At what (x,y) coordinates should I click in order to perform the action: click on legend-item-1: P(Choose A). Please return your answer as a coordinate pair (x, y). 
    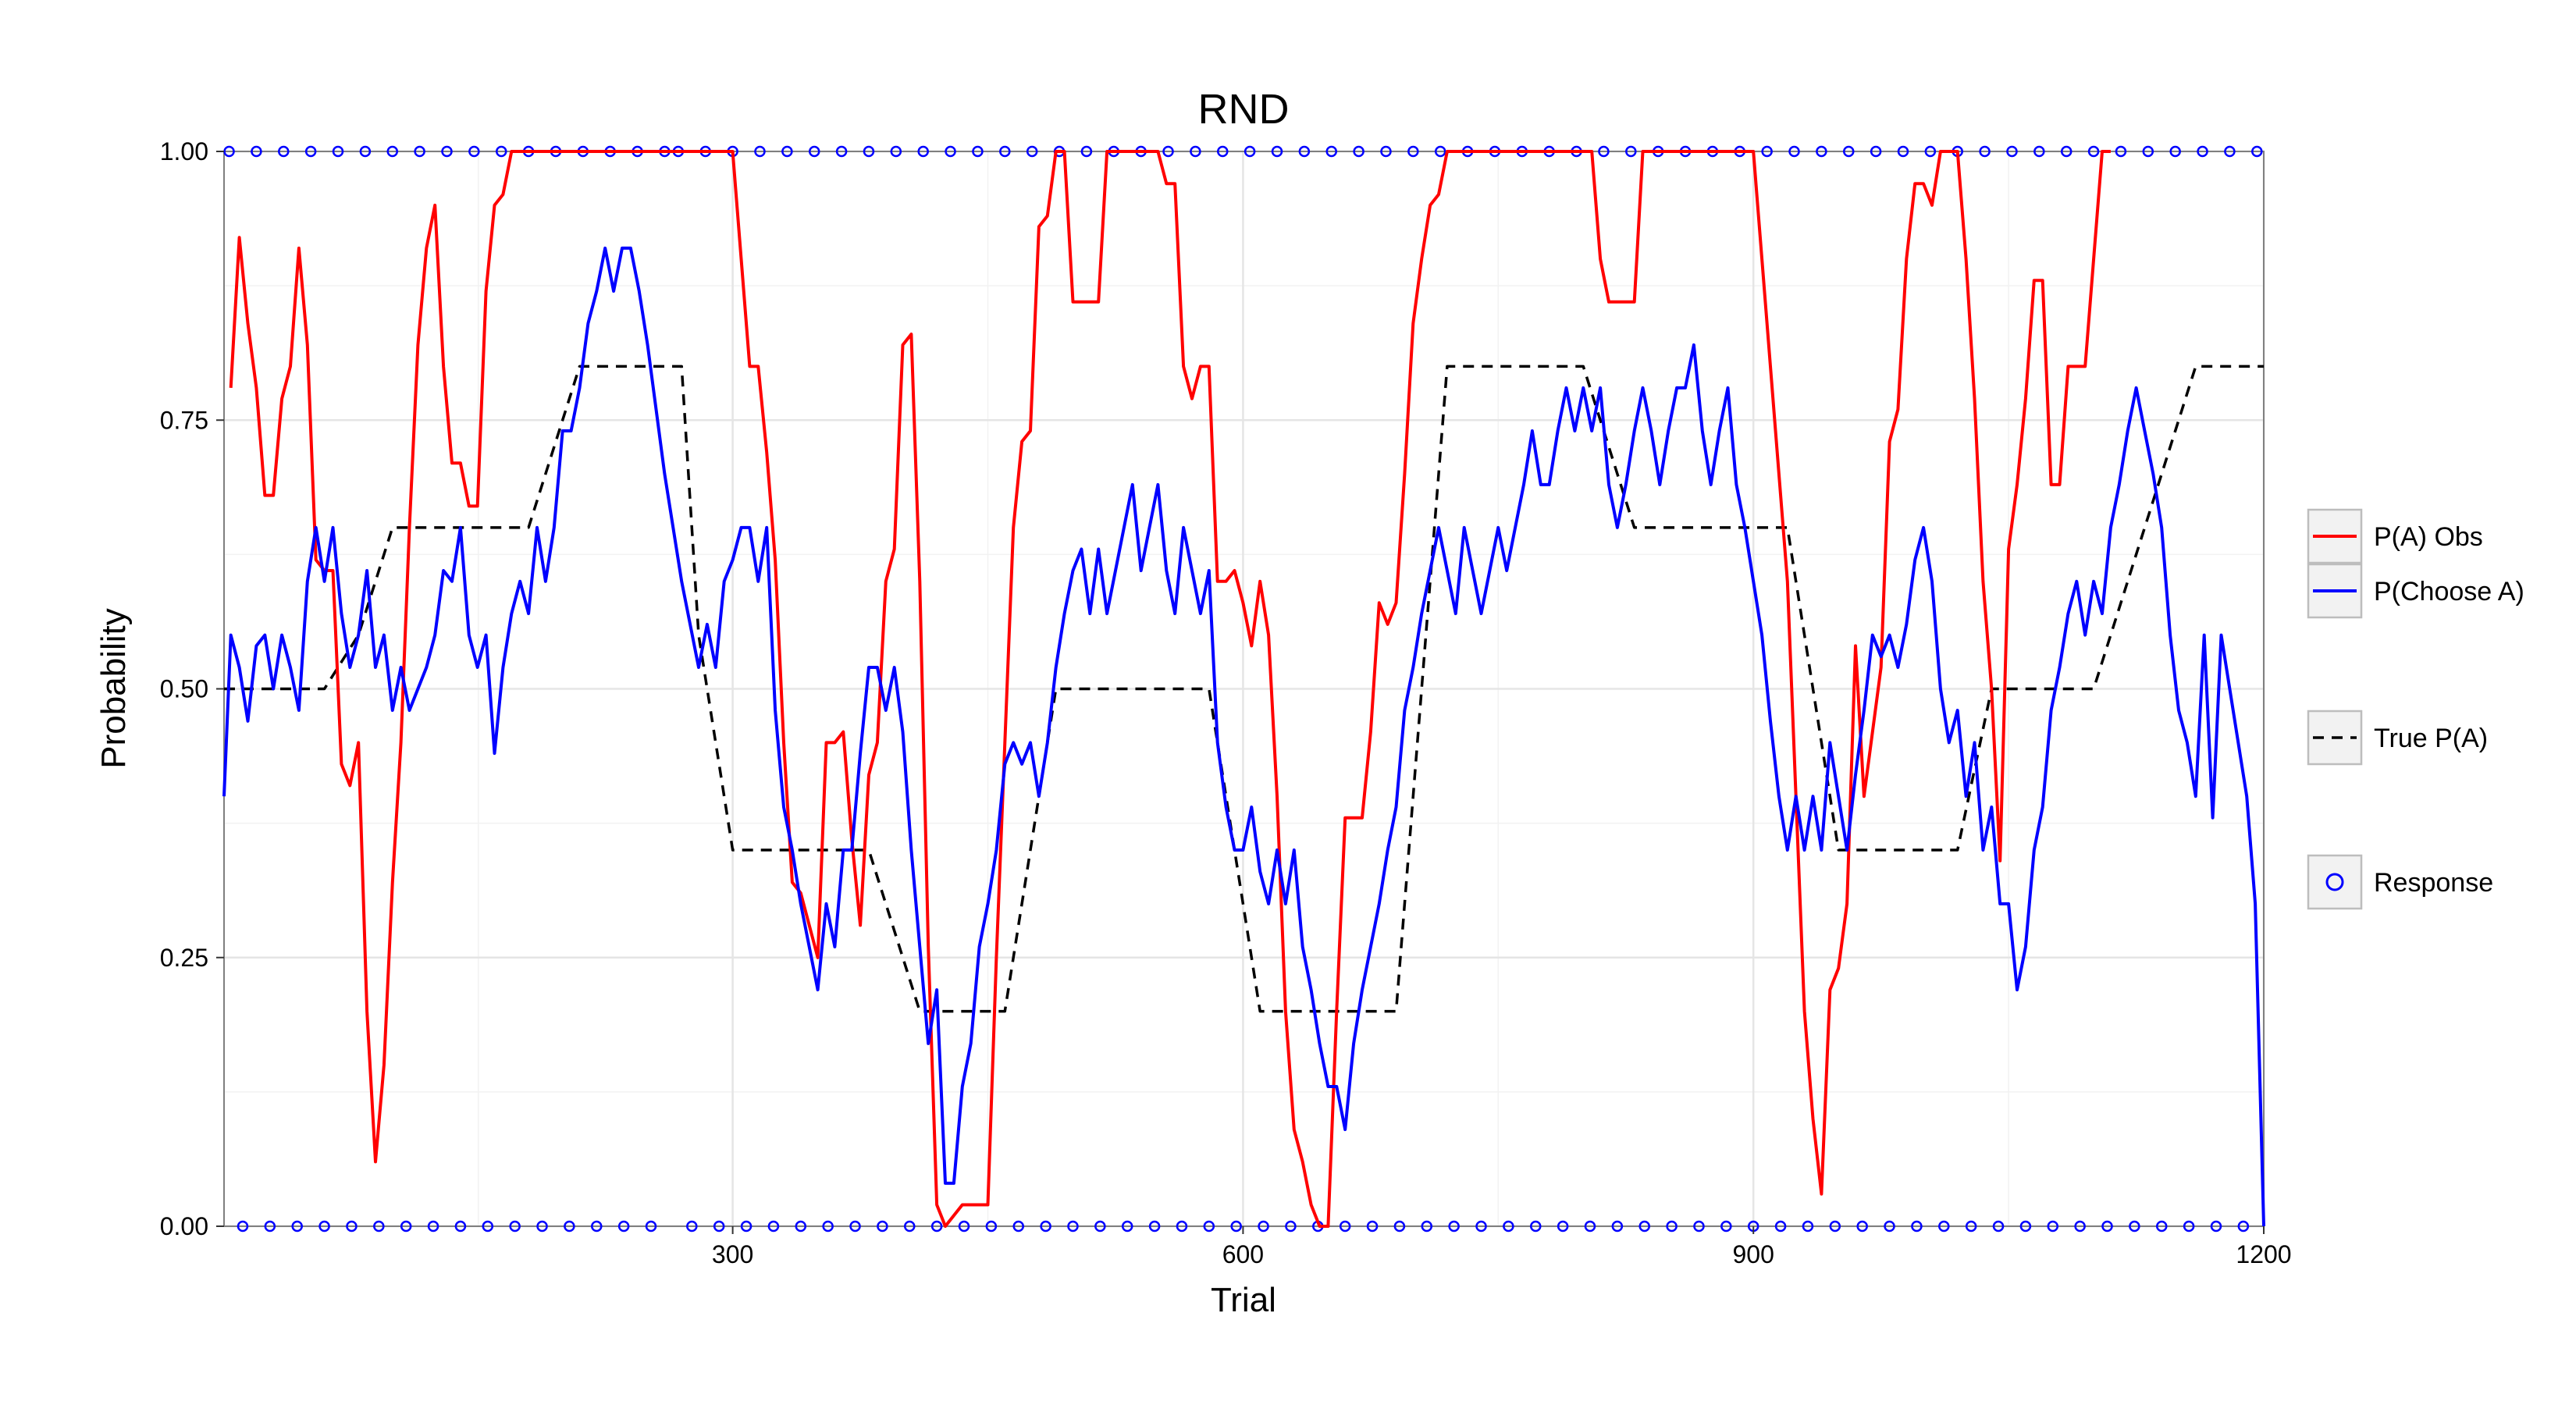
    Looking at the image, I should click on (2415, 591).